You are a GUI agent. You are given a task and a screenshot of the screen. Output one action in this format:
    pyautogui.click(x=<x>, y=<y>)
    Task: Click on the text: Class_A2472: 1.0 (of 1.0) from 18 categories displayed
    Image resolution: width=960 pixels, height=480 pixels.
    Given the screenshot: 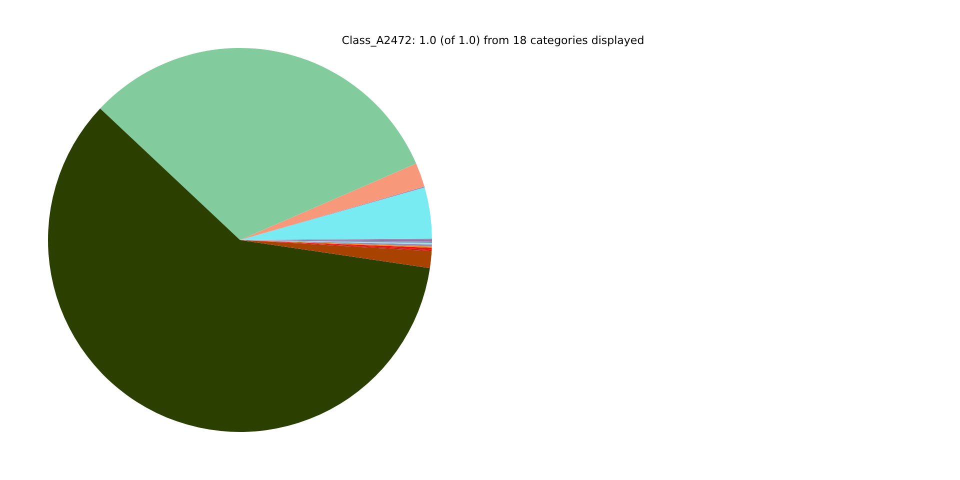 What is the action you would take?
    pyautogui.click(x=493, y=40)
    